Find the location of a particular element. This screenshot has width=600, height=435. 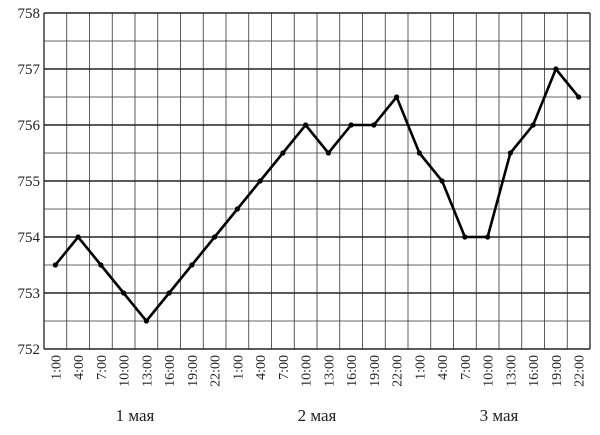

y-tick-label: 756 is located at coordinates (29, 126).